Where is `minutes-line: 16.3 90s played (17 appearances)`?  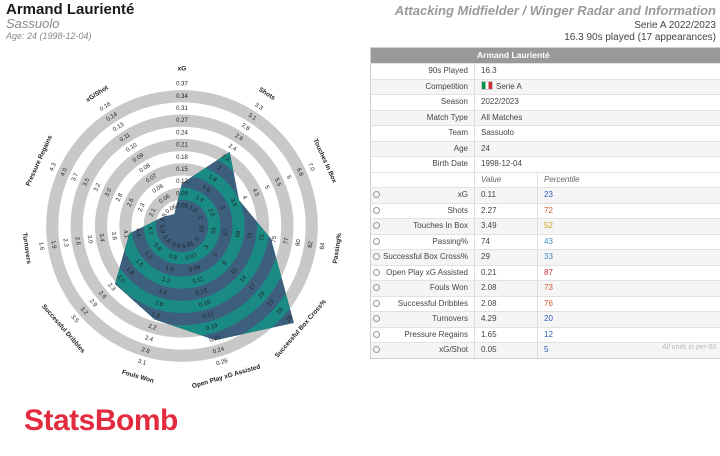 minutes-line: 16.3 90s played (17 appearances) is located at coordinates (640, 37).